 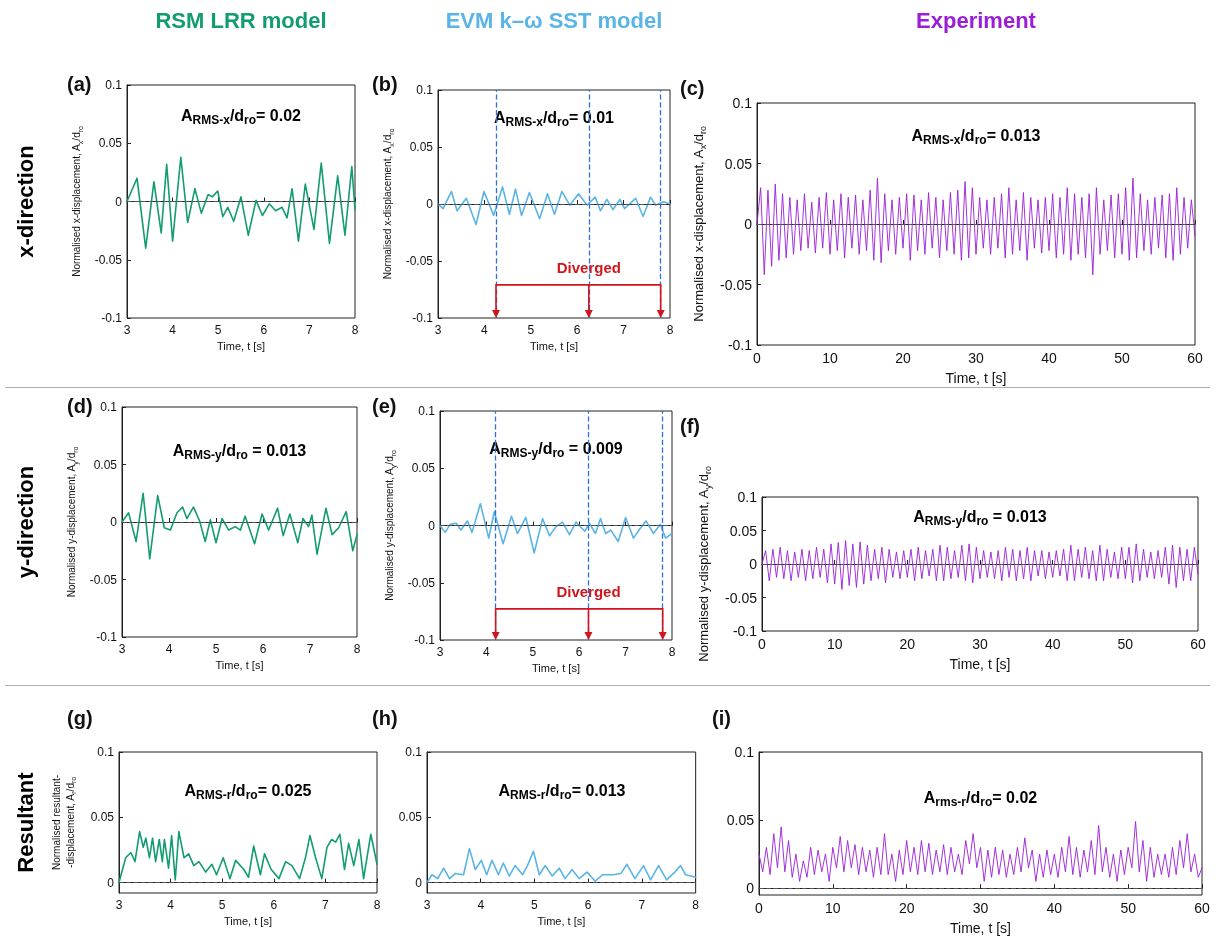 What do you see at coordinates (588, 592) in the screenshot?
I see `annotation: Diverged` at bounding box center [588, 592].